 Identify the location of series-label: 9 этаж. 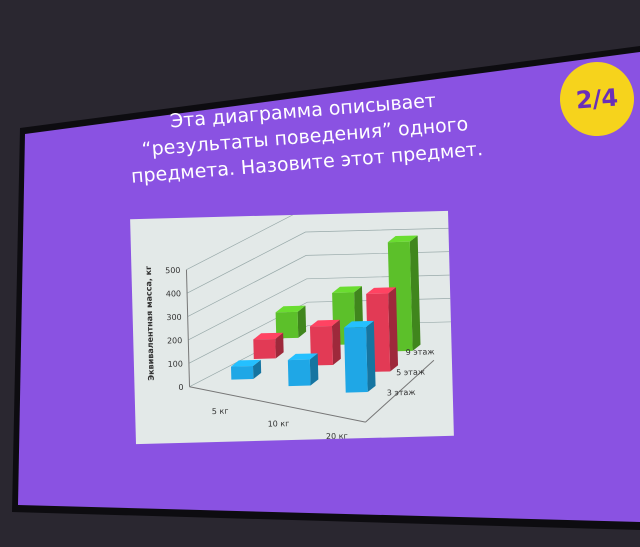
(420, 352).